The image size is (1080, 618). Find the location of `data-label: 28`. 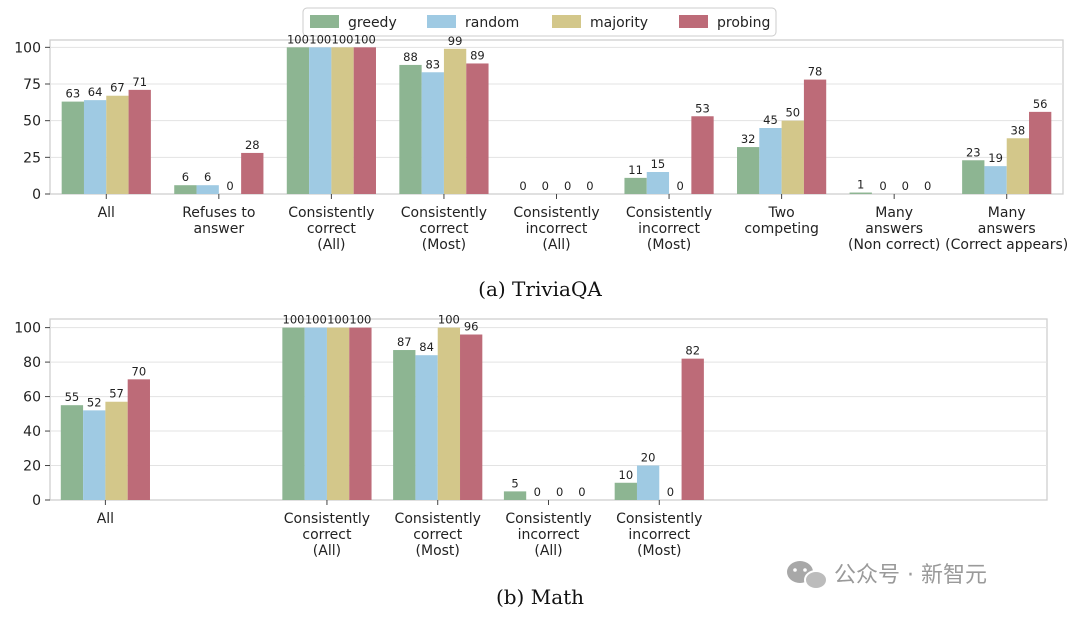

data-label: 28 is located at coordinates (252, 145).